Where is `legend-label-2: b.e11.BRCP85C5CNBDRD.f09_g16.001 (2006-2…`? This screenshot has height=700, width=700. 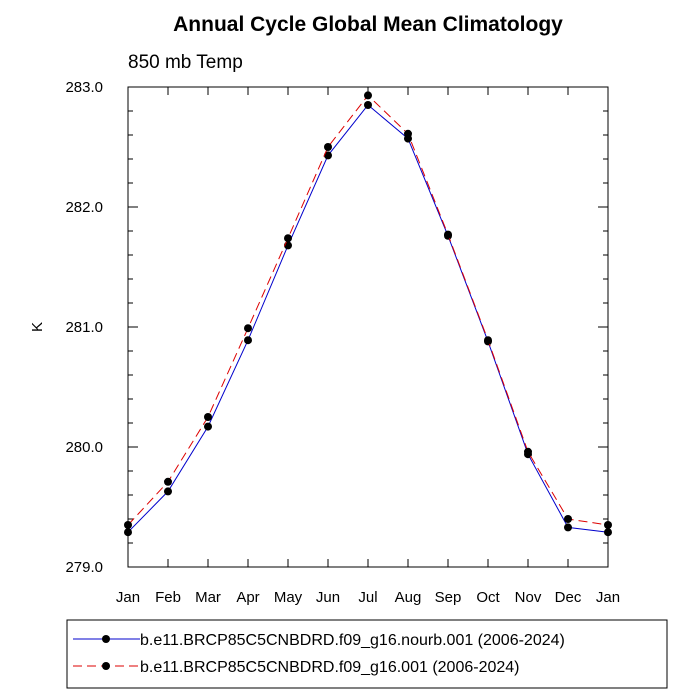 legend-label-2: b.e11.BRCP85C5CNBDRD.f09_g16.001 (2006-2… is located at coordinates (329, 667).